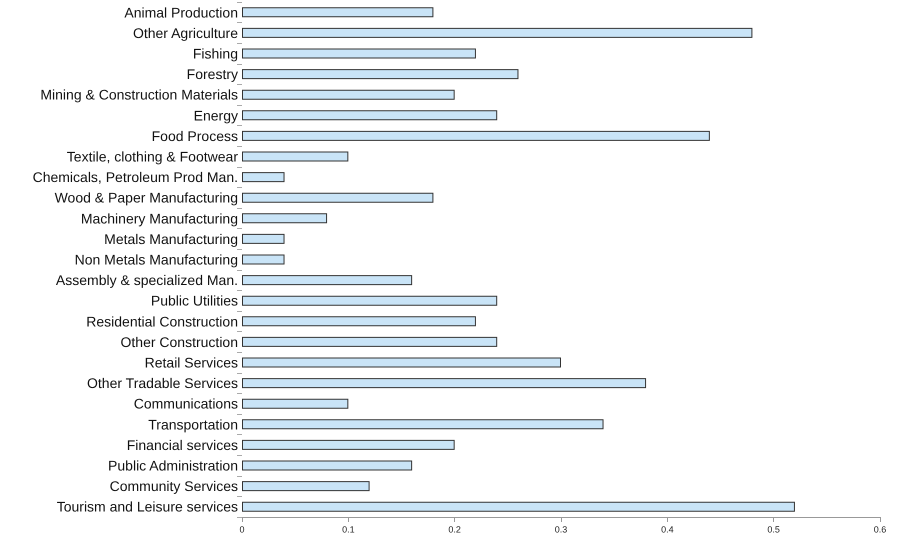 The height and width of the screenshot is (543, 898). Describe the element at coordinates (454, 529) in the screenshot. I see `x-tick-label: 0.2` at that location.